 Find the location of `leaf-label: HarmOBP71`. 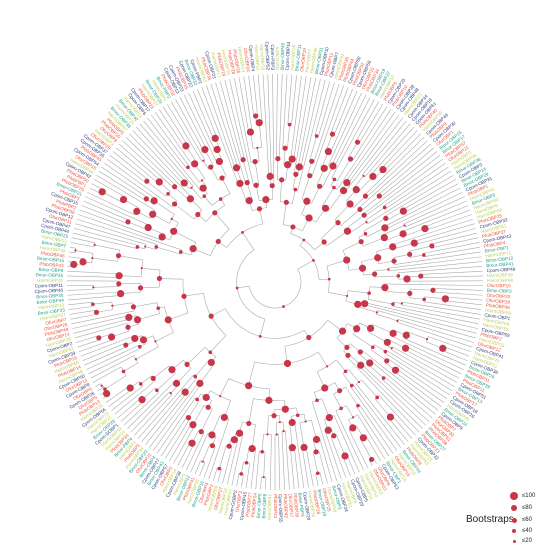

leaf-label: HarmOBP71 is located at coordinates (498, 254).